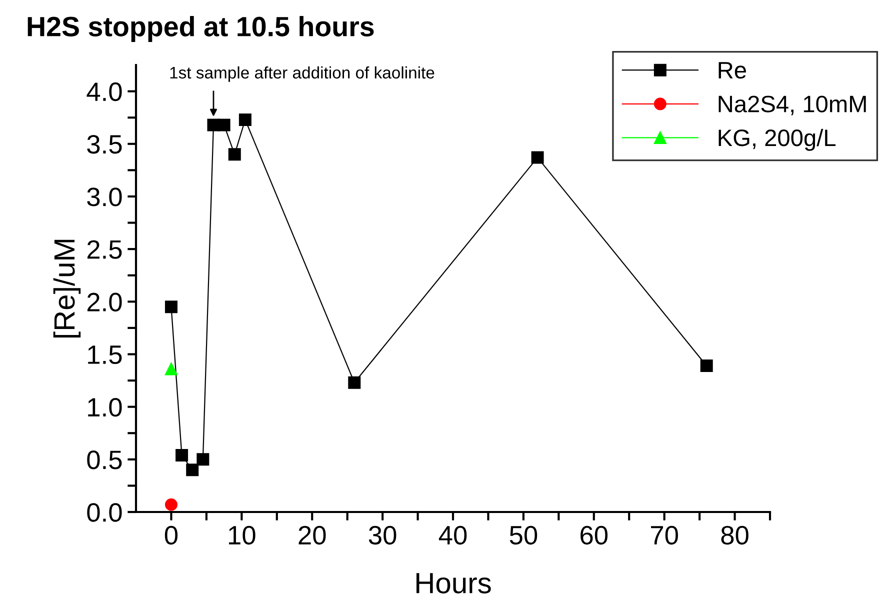 The image size is (891, 611). What do you see at coordinates (734, 535) in the screenshot?
I see `x-tick-label: 80` at bounding box center [734, 535].